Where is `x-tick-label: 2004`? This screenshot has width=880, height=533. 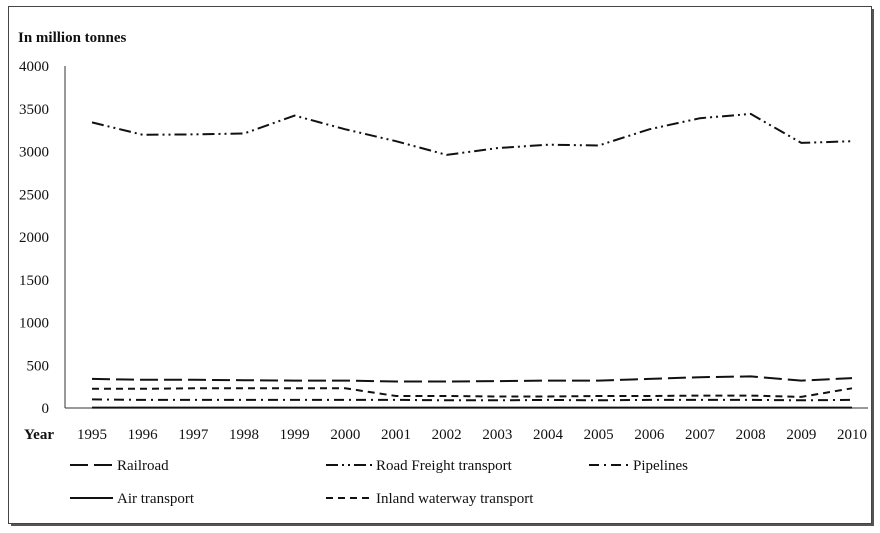 x-tick-label: 2004 is located at coordinates (548, 435).